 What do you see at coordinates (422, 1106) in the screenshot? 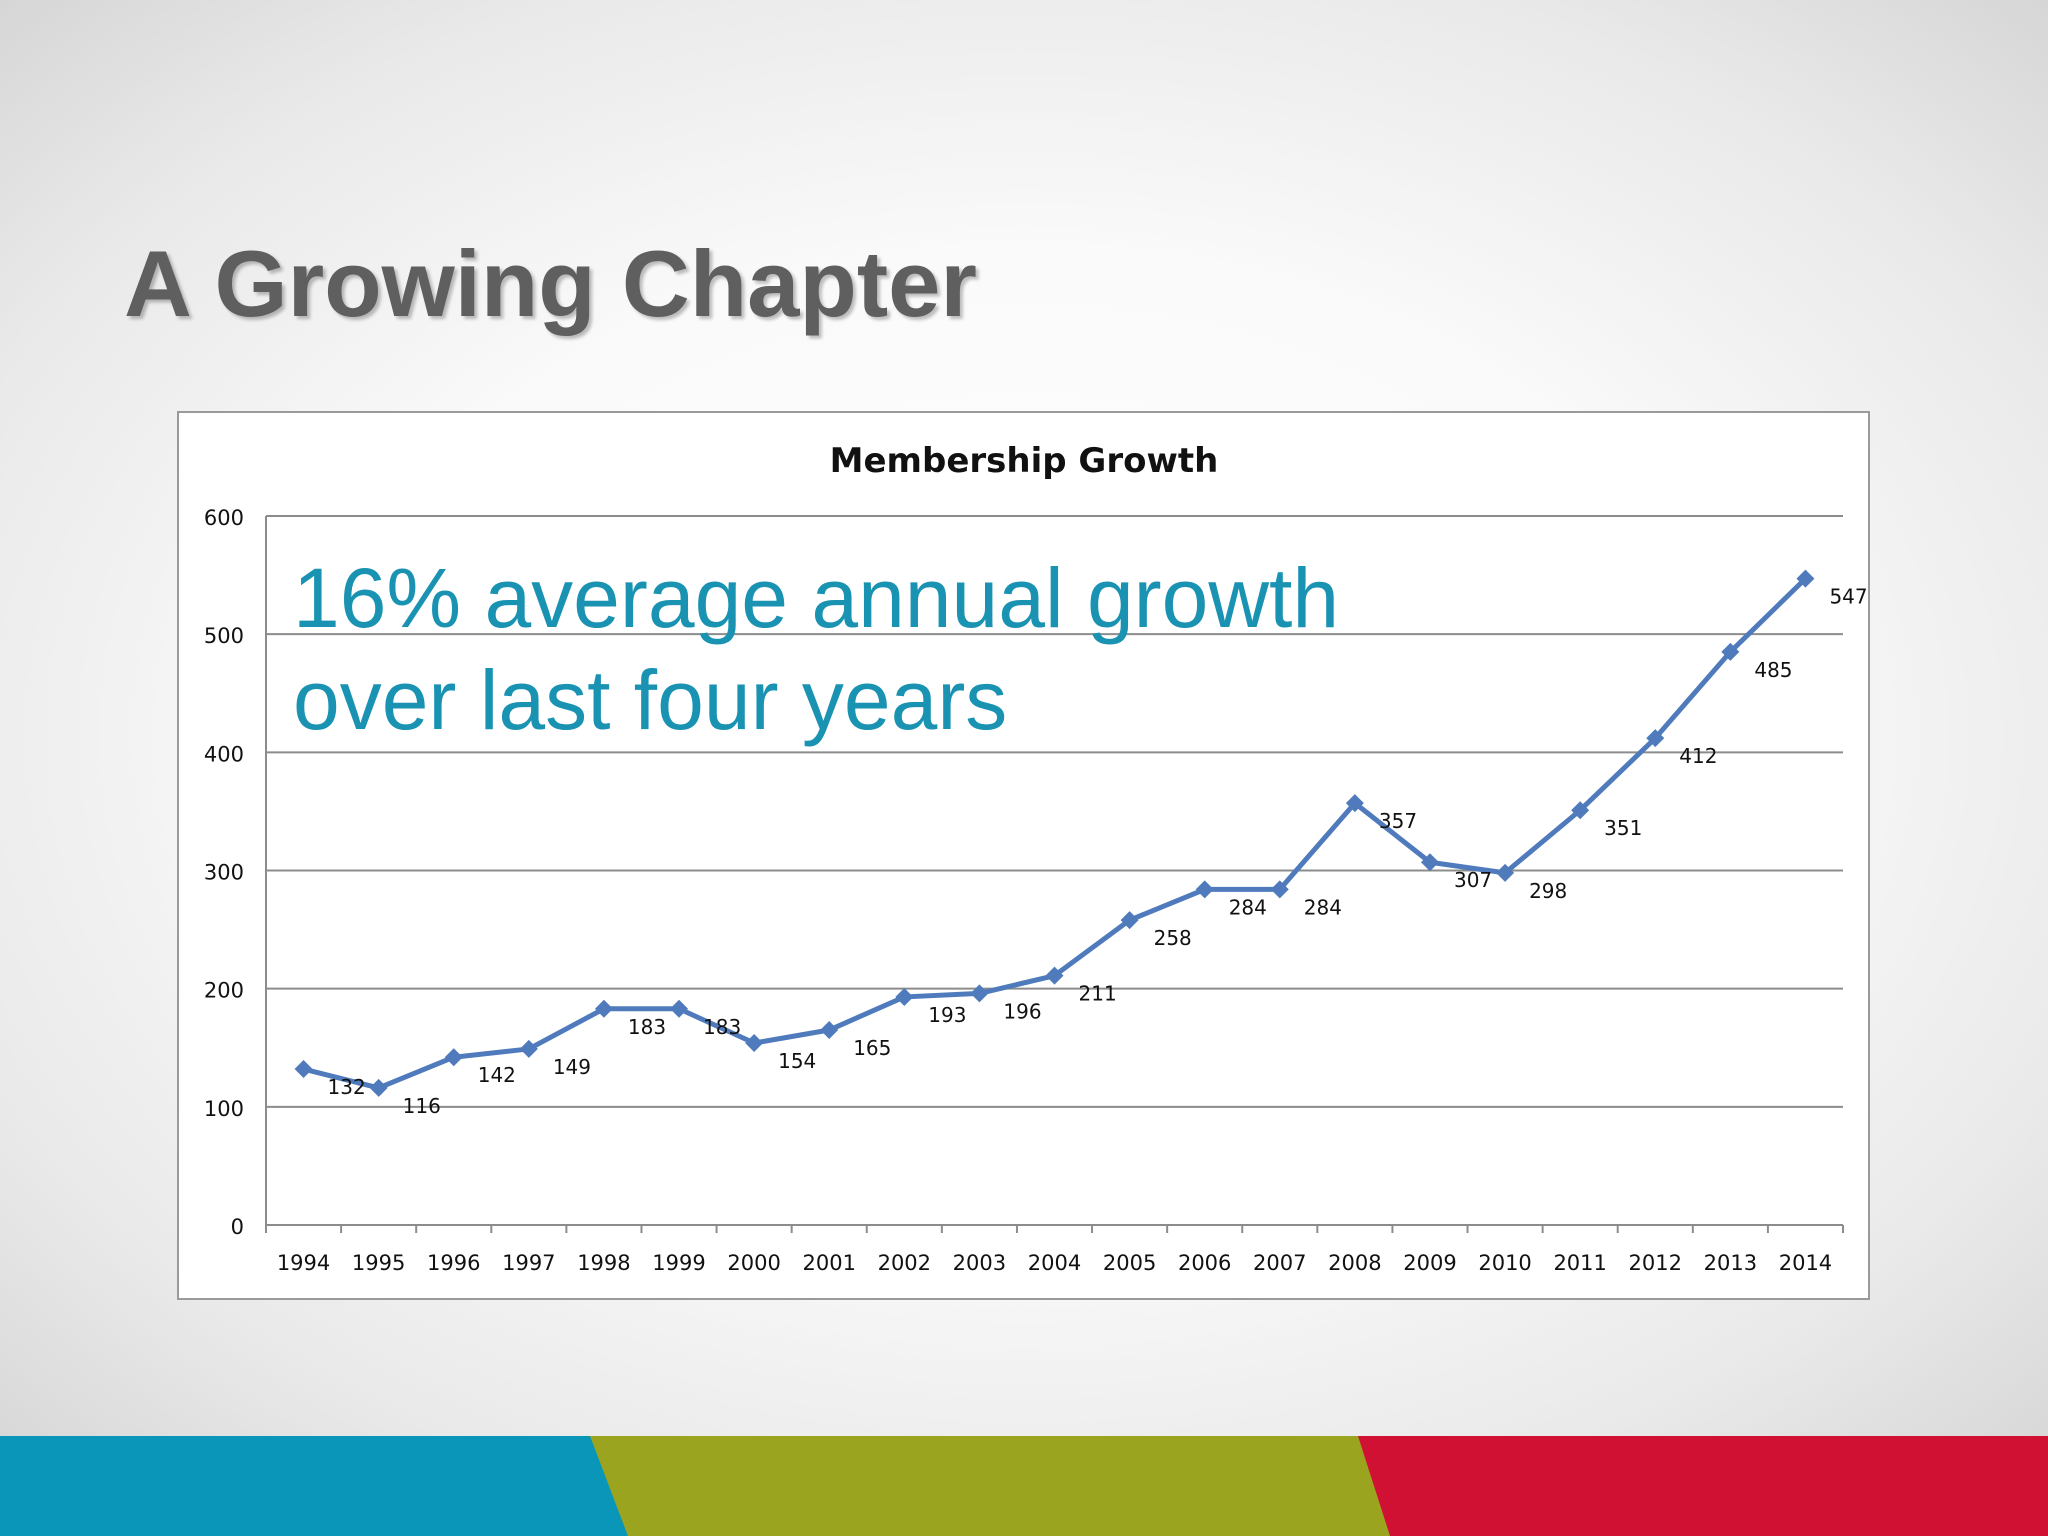
I see `data-label: 116` at bounding box center [422, 1106].